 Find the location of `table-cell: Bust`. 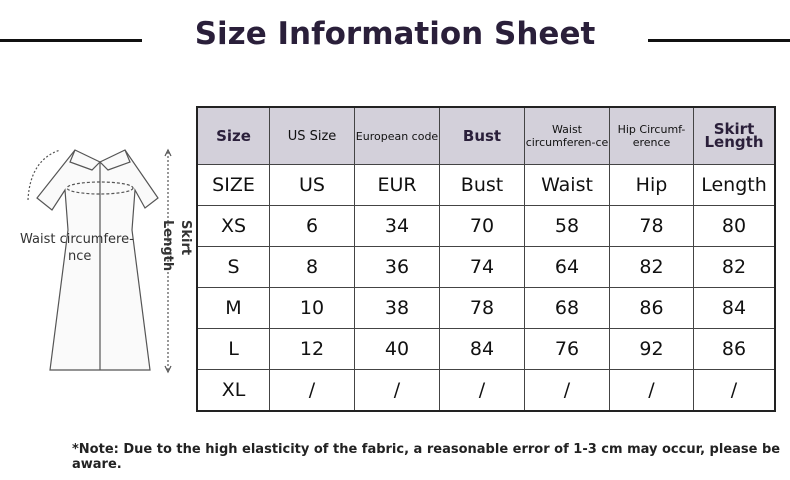

table-cell: Bust is located at coordinates (482, 185).